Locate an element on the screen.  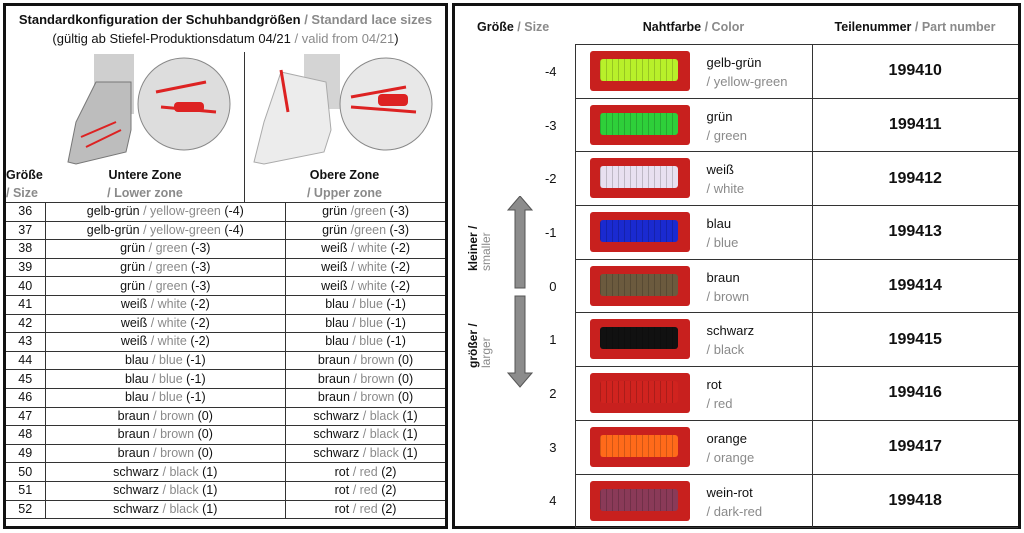
header-size-de: Größe is located at coordinates (495, 27).